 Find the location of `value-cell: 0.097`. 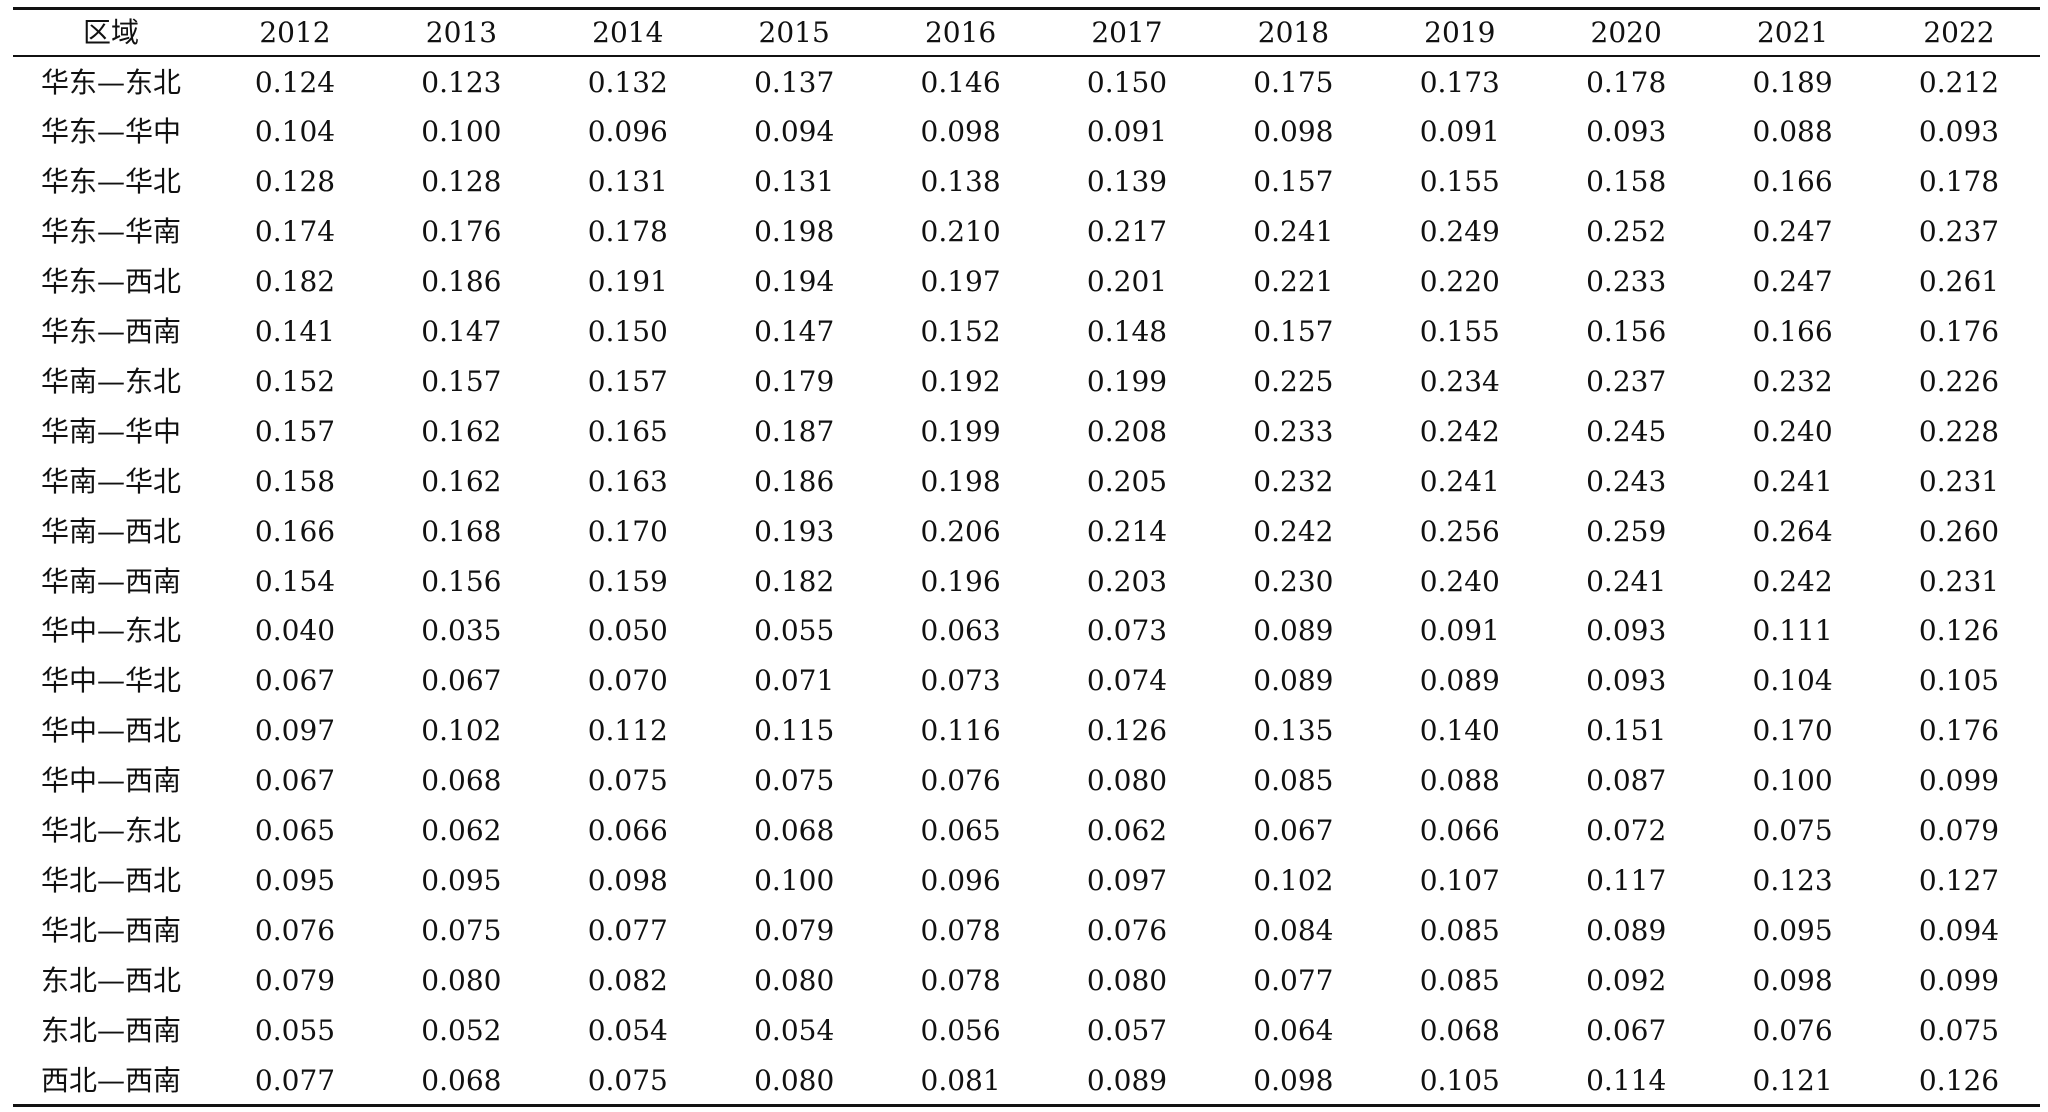

value-cell: 0.097 is located at coordinates (1127, 880).